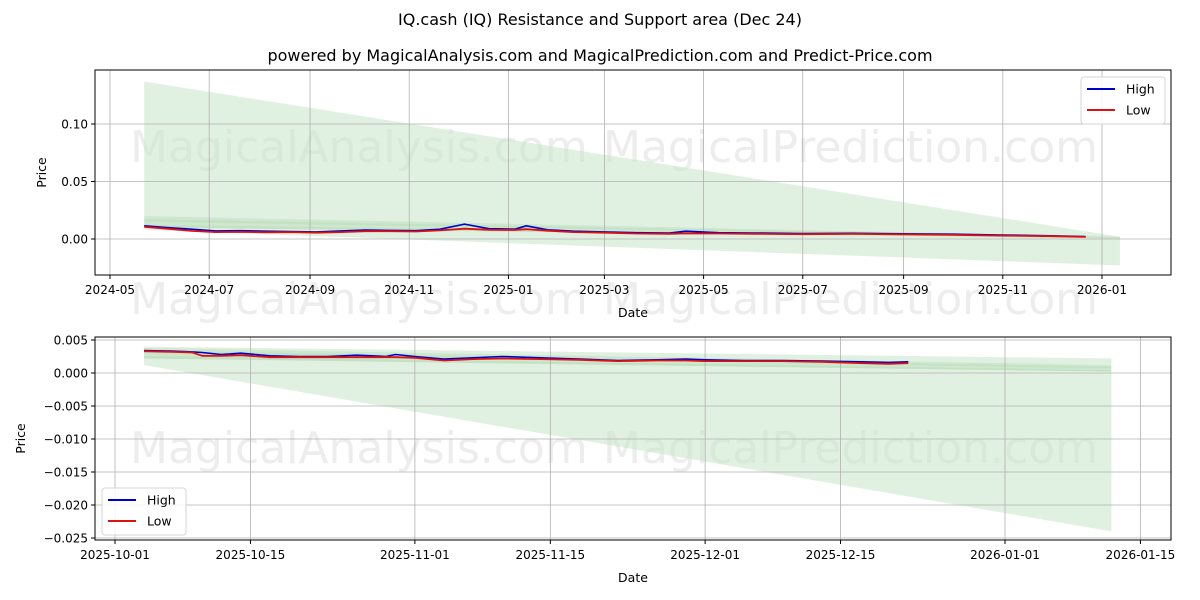 This screenshot has width=1200, height=600. What do you see at coordinates (415, 555) in the screenshot?
I see `x-tick-label: 2025-11-01` at bounding box center [415, 555].